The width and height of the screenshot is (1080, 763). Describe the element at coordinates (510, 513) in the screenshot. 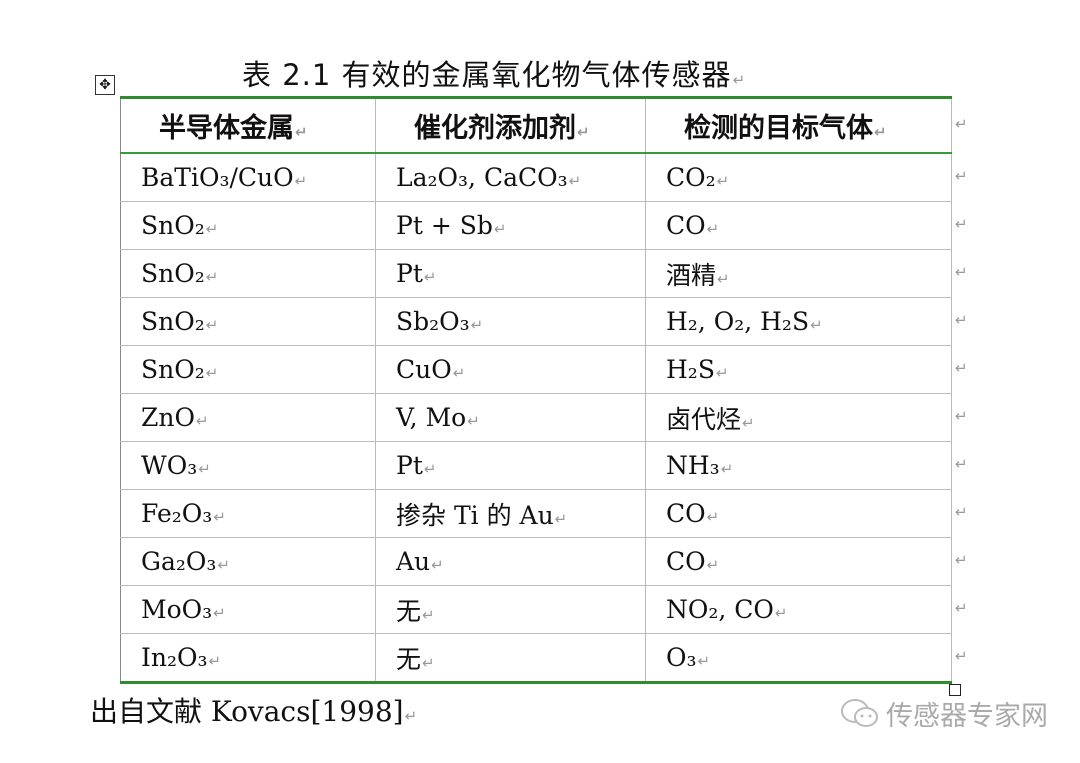

I see `cell-catalyst: 掺杂 Ti 的 Au` at that location.